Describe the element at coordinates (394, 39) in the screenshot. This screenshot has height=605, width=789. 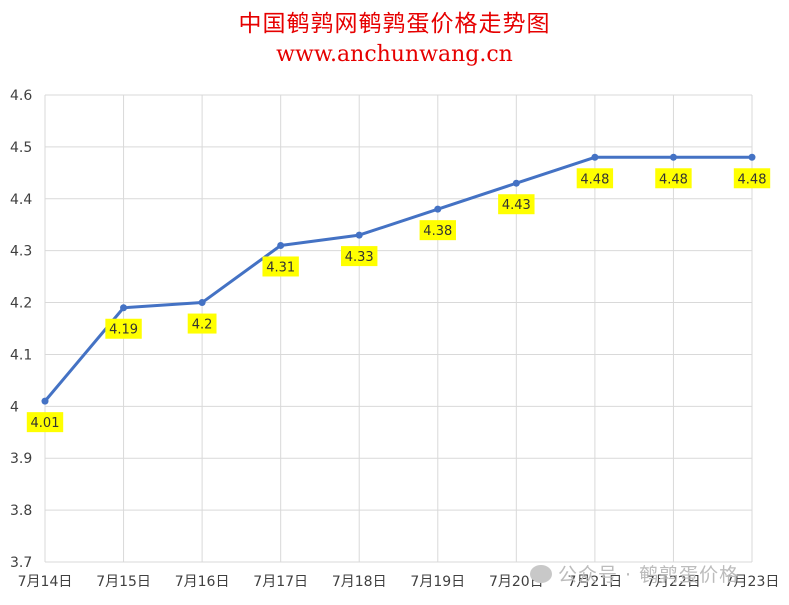
I see `title-block: 中国鹌鹑网鹌鹑蛋价格走势图 www.anchunwang.cn` at that location.